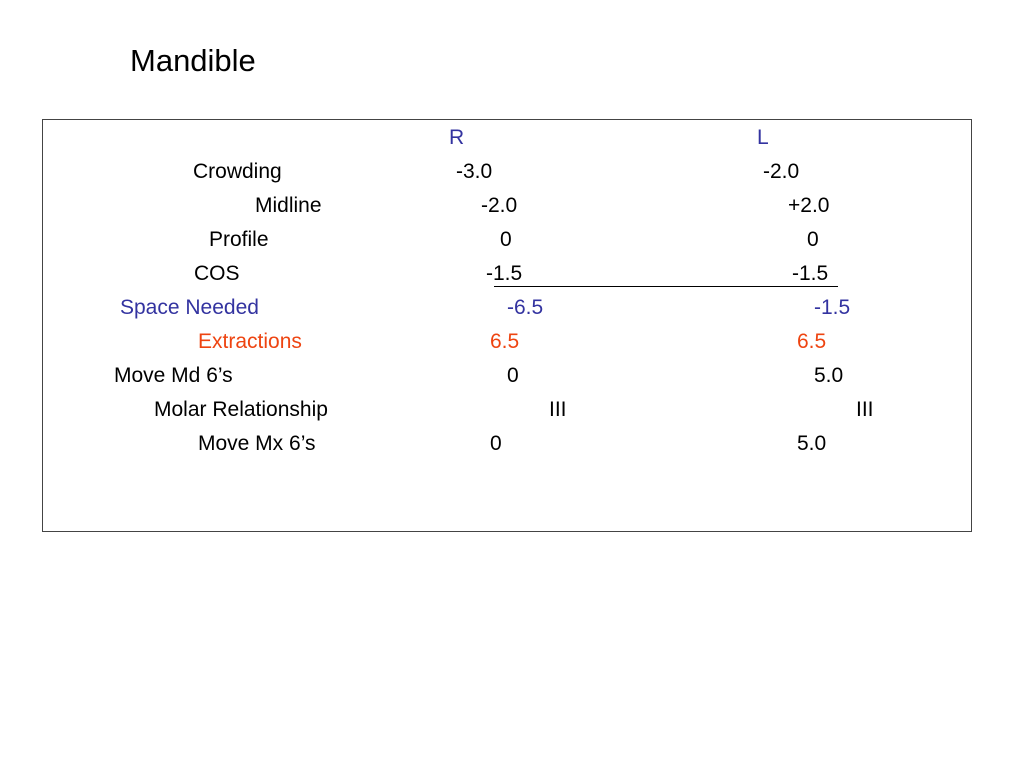 This screenshot has width=1024, height=768. I want to click on row-value-move-mx-6s-r: 0, so click(496, 443).